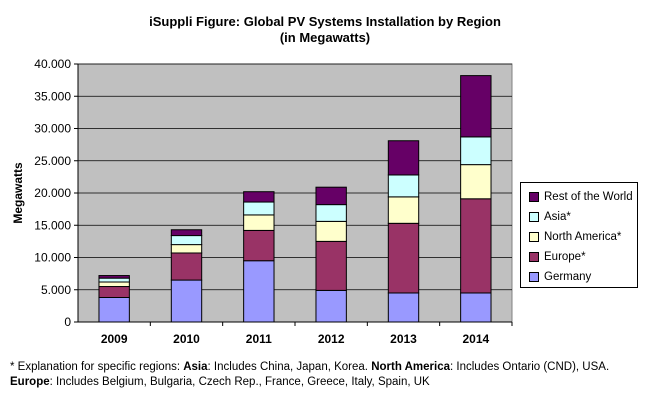 The width and height of the screenshot is (650, 409). Describe the element at coordinates (52, 161) in the screenshot. I see `y-tick-label: 25.000` at that location.